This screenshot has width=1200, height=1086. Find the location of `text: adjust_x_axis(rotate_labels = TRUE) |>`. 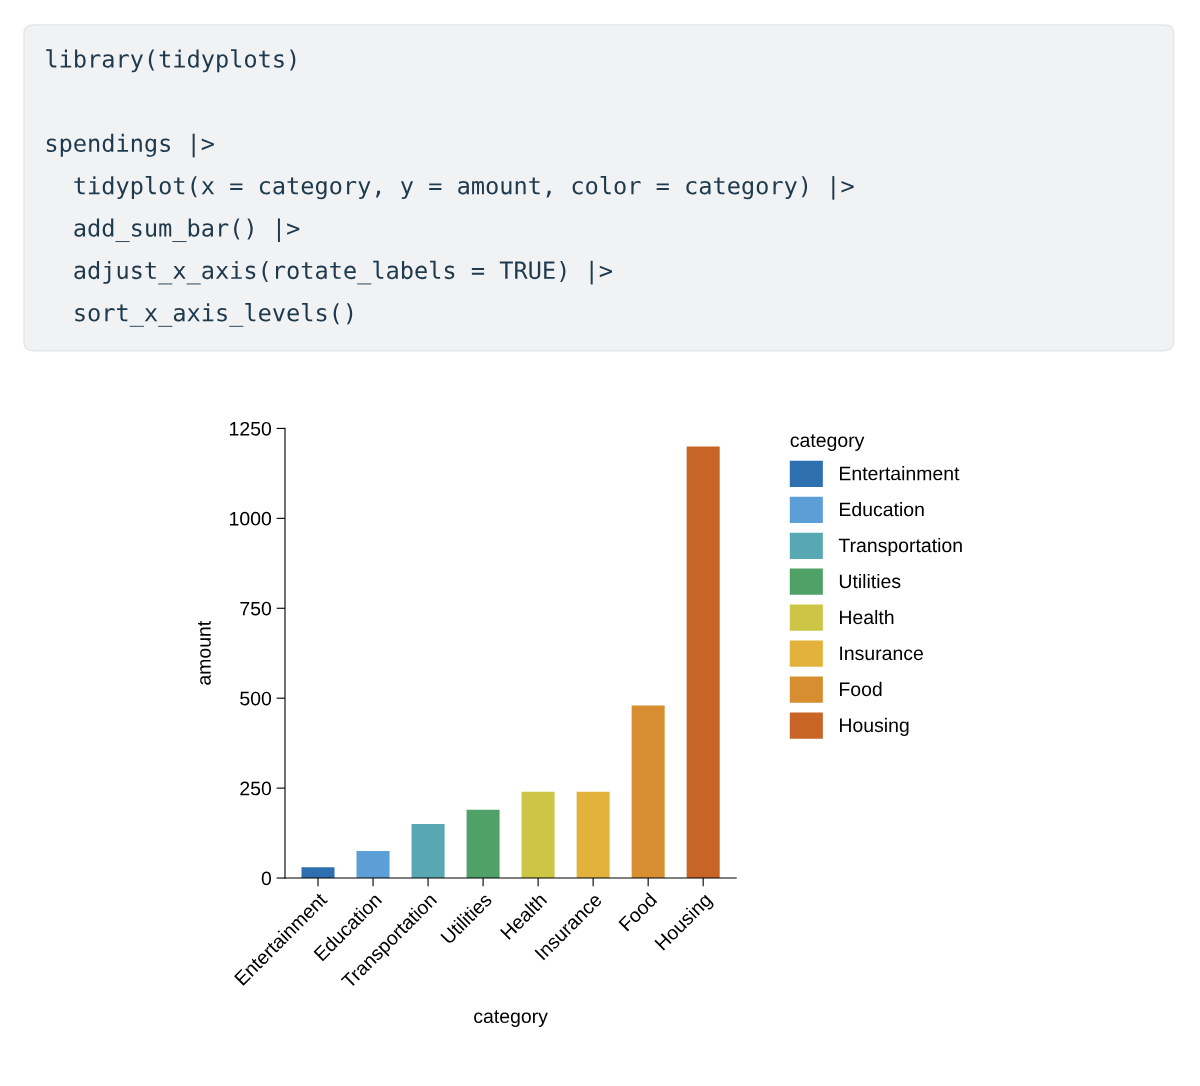

text: adjust_x_axis(rotate_labels = TRUE) |> is located at coordinates (343, 272).